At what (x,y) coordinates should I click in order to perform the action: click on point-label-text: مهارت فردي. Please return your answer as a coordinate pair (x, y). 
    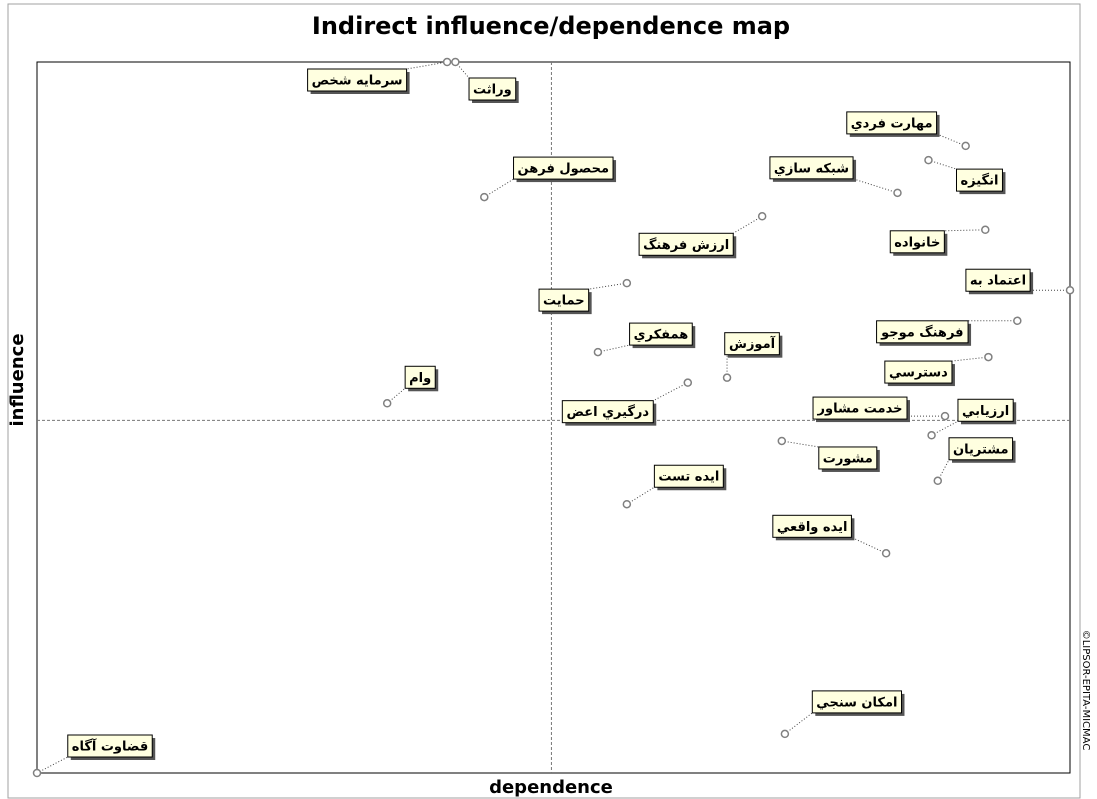
    Looking at the image, I should click on (892, 123).